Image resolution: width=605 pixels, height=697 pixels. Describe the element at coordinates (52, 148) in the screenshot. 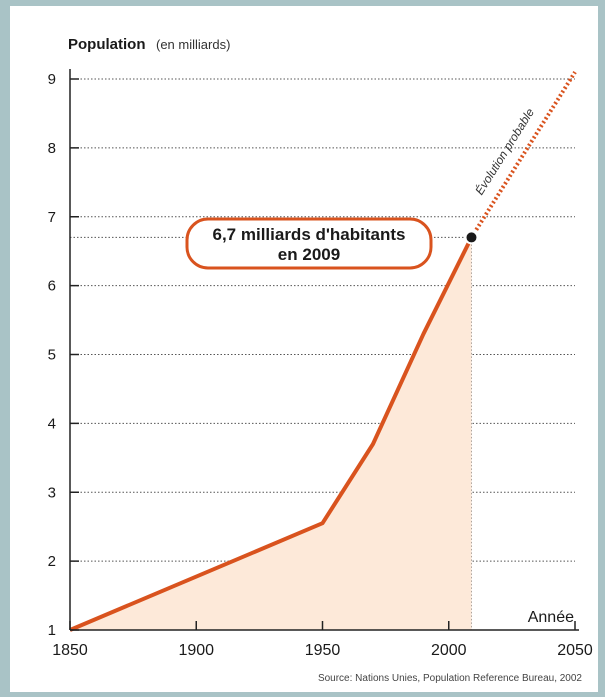

I see `y-tick-label-8: 8` at that location.